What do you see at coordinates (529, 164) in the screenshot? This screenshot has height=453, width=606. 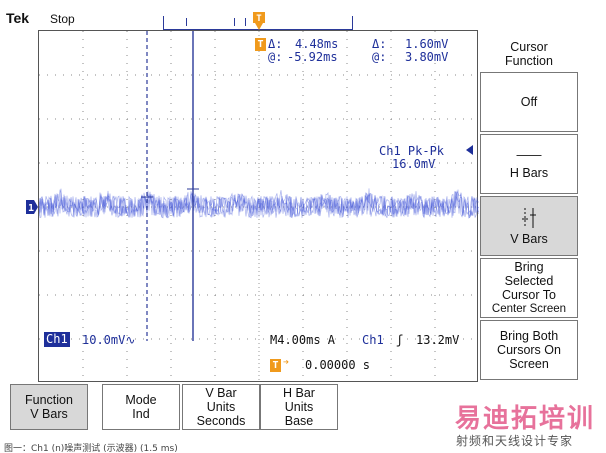 I see `cursor-hbars-button: —— H Bars` at bounding box center [529, 164].